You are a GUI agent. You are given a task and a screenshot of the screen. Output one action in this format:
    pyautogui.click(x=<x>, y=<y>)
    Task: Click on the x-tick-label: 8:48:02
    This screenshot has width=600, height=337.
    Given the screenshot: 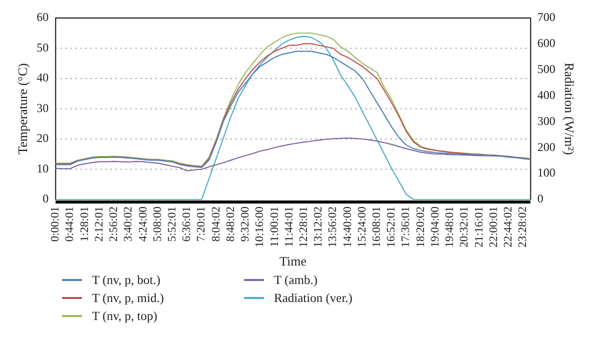 What is the action you would take?
    pyautogui.click(x=230, y=224)
    